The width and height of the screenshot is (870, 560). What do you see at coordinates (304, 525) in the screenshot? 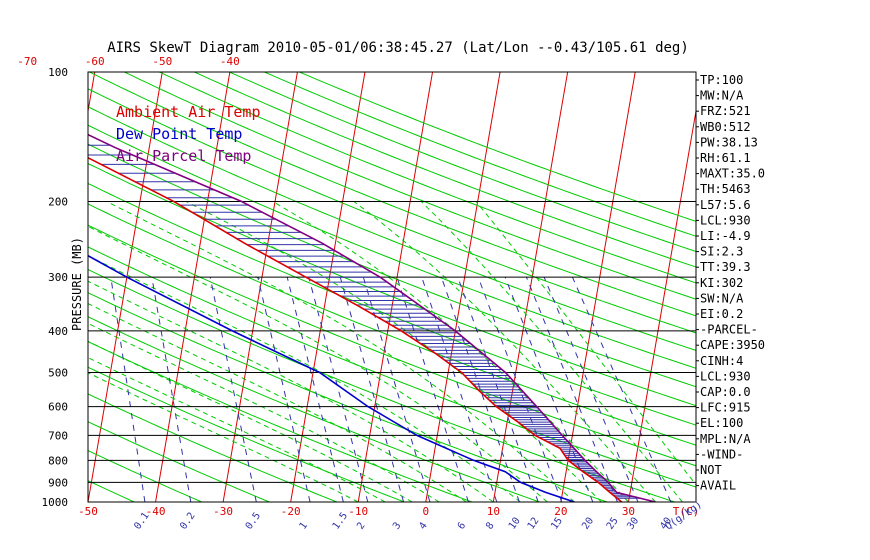
I see `mixing-ratio-tick-label: 1` at bounding box center [304, 525].